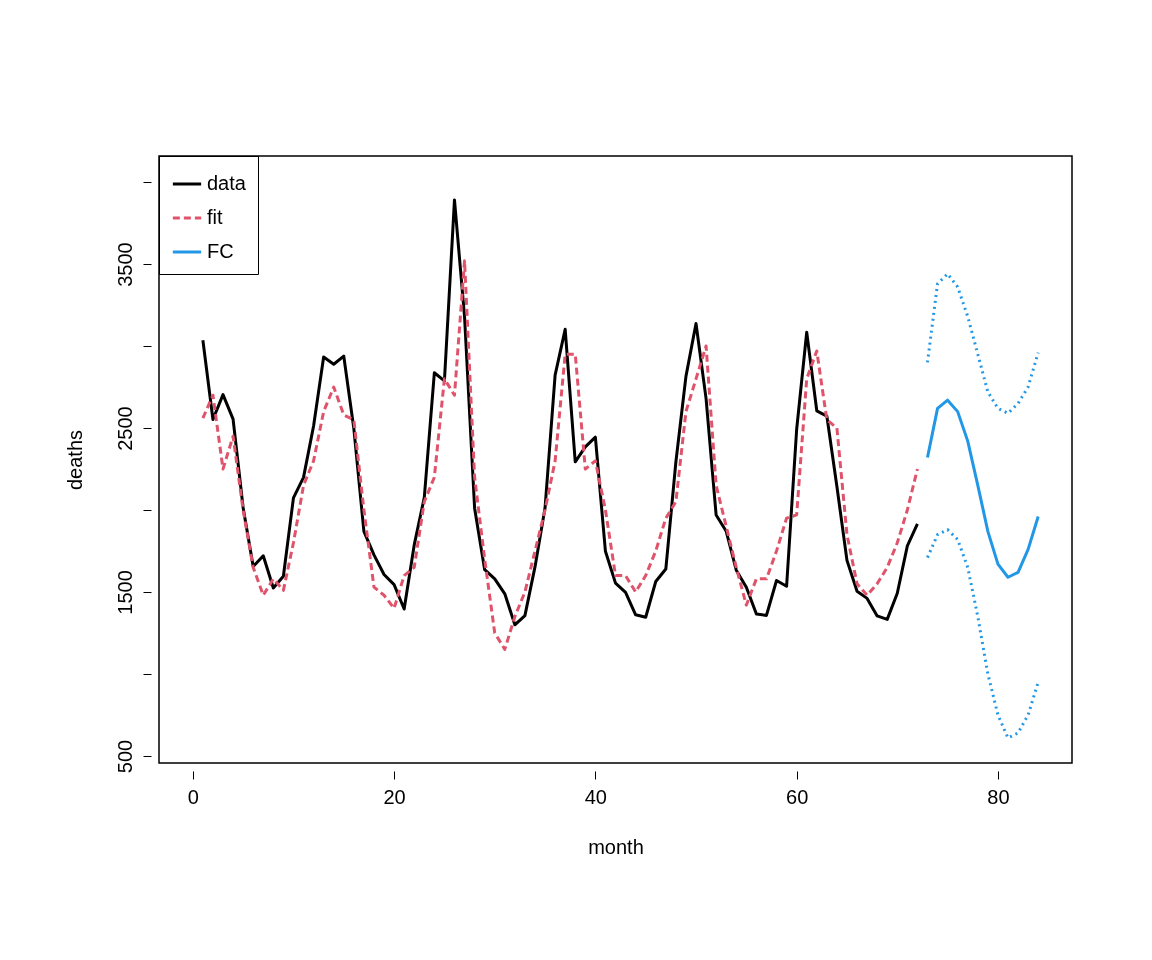 The image size is (1152, 960). Describe the element at coordinates (797, 796) in the screenshot. I see `x-tick-label: 60` at that location.